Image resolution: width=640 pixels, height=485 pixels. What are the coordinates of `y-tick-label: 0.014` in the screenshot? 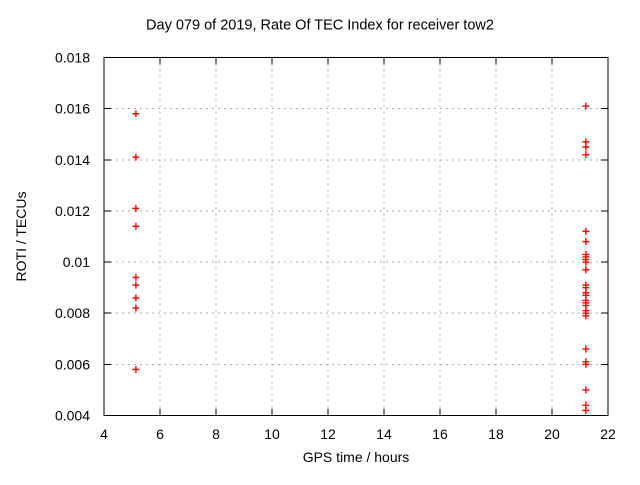 It's located at (72, 160).